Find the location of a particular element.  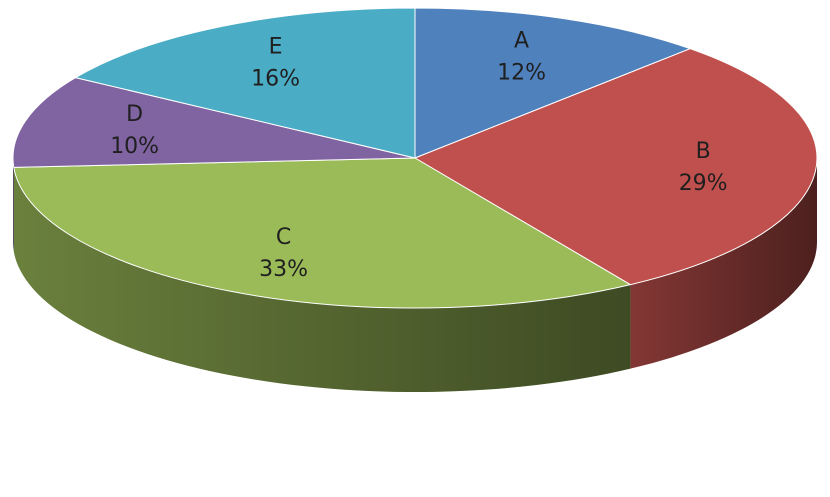

slice-label-a: A is located at coordinates (521, 41).